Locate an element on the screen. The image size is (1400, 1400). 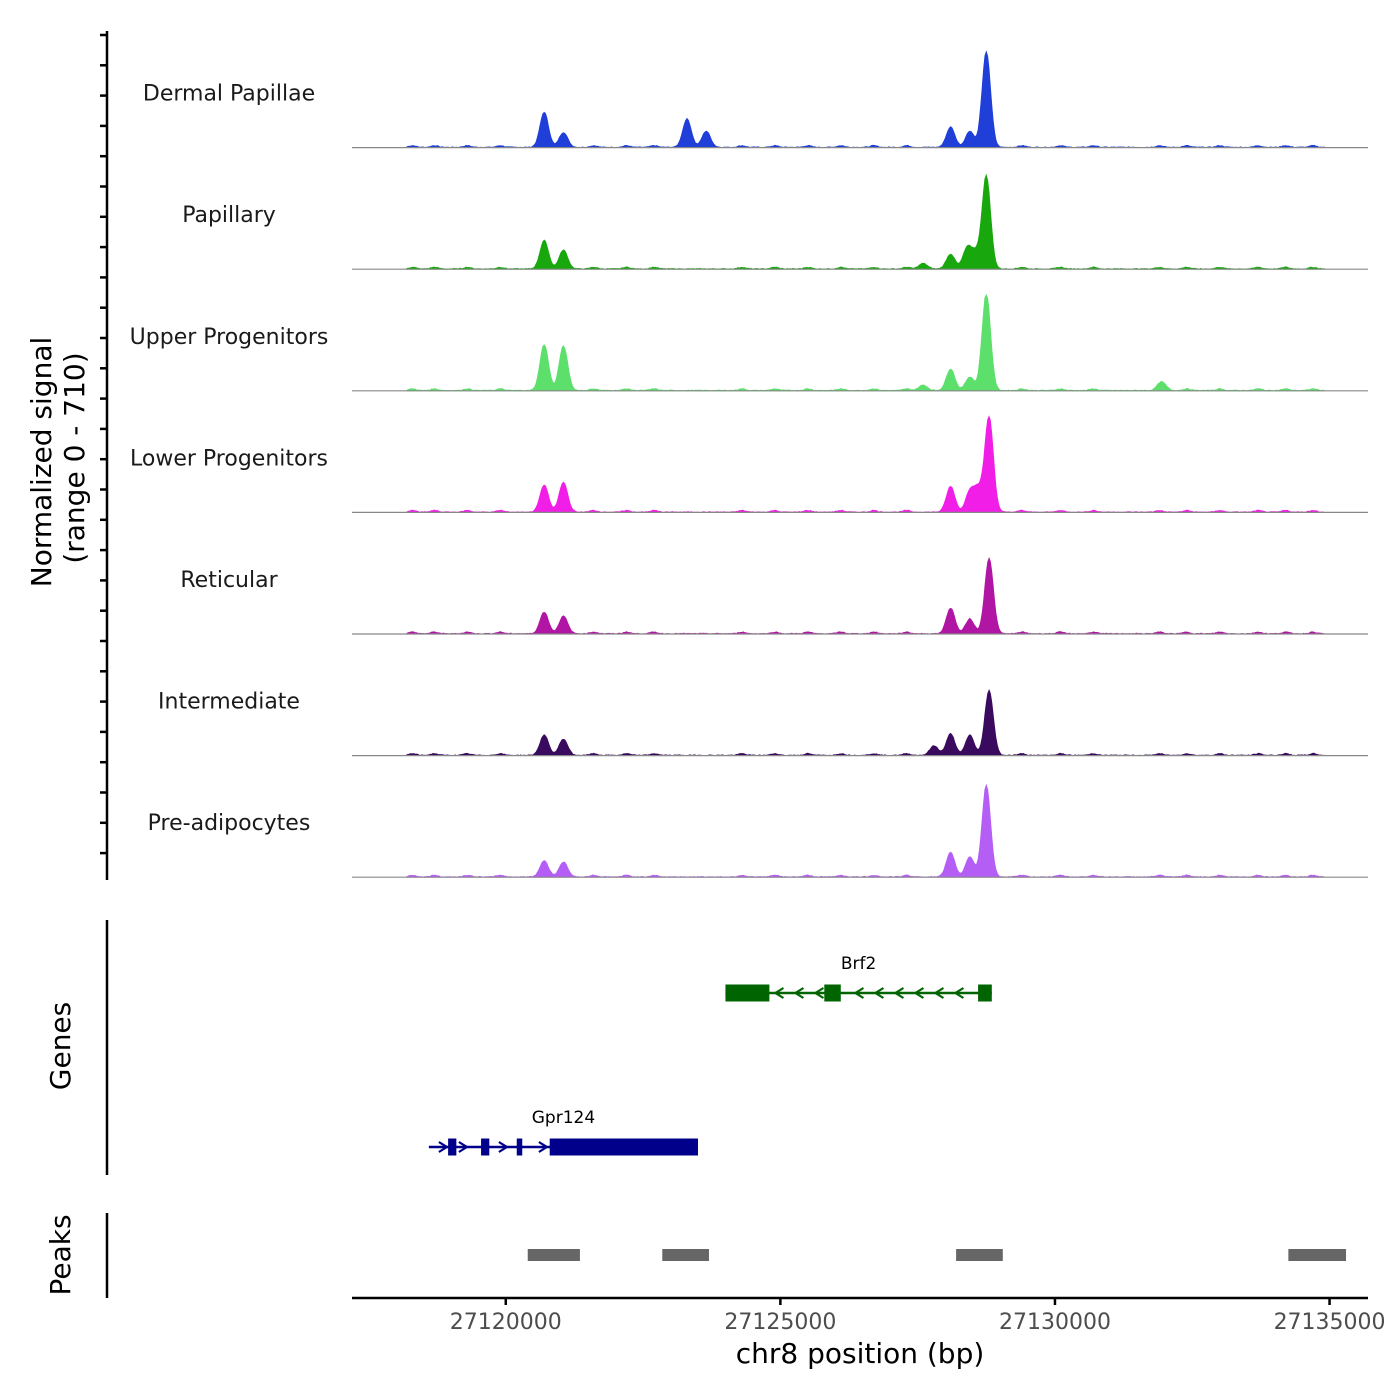
track-label: Reticular is located at coordinates (229, 580).